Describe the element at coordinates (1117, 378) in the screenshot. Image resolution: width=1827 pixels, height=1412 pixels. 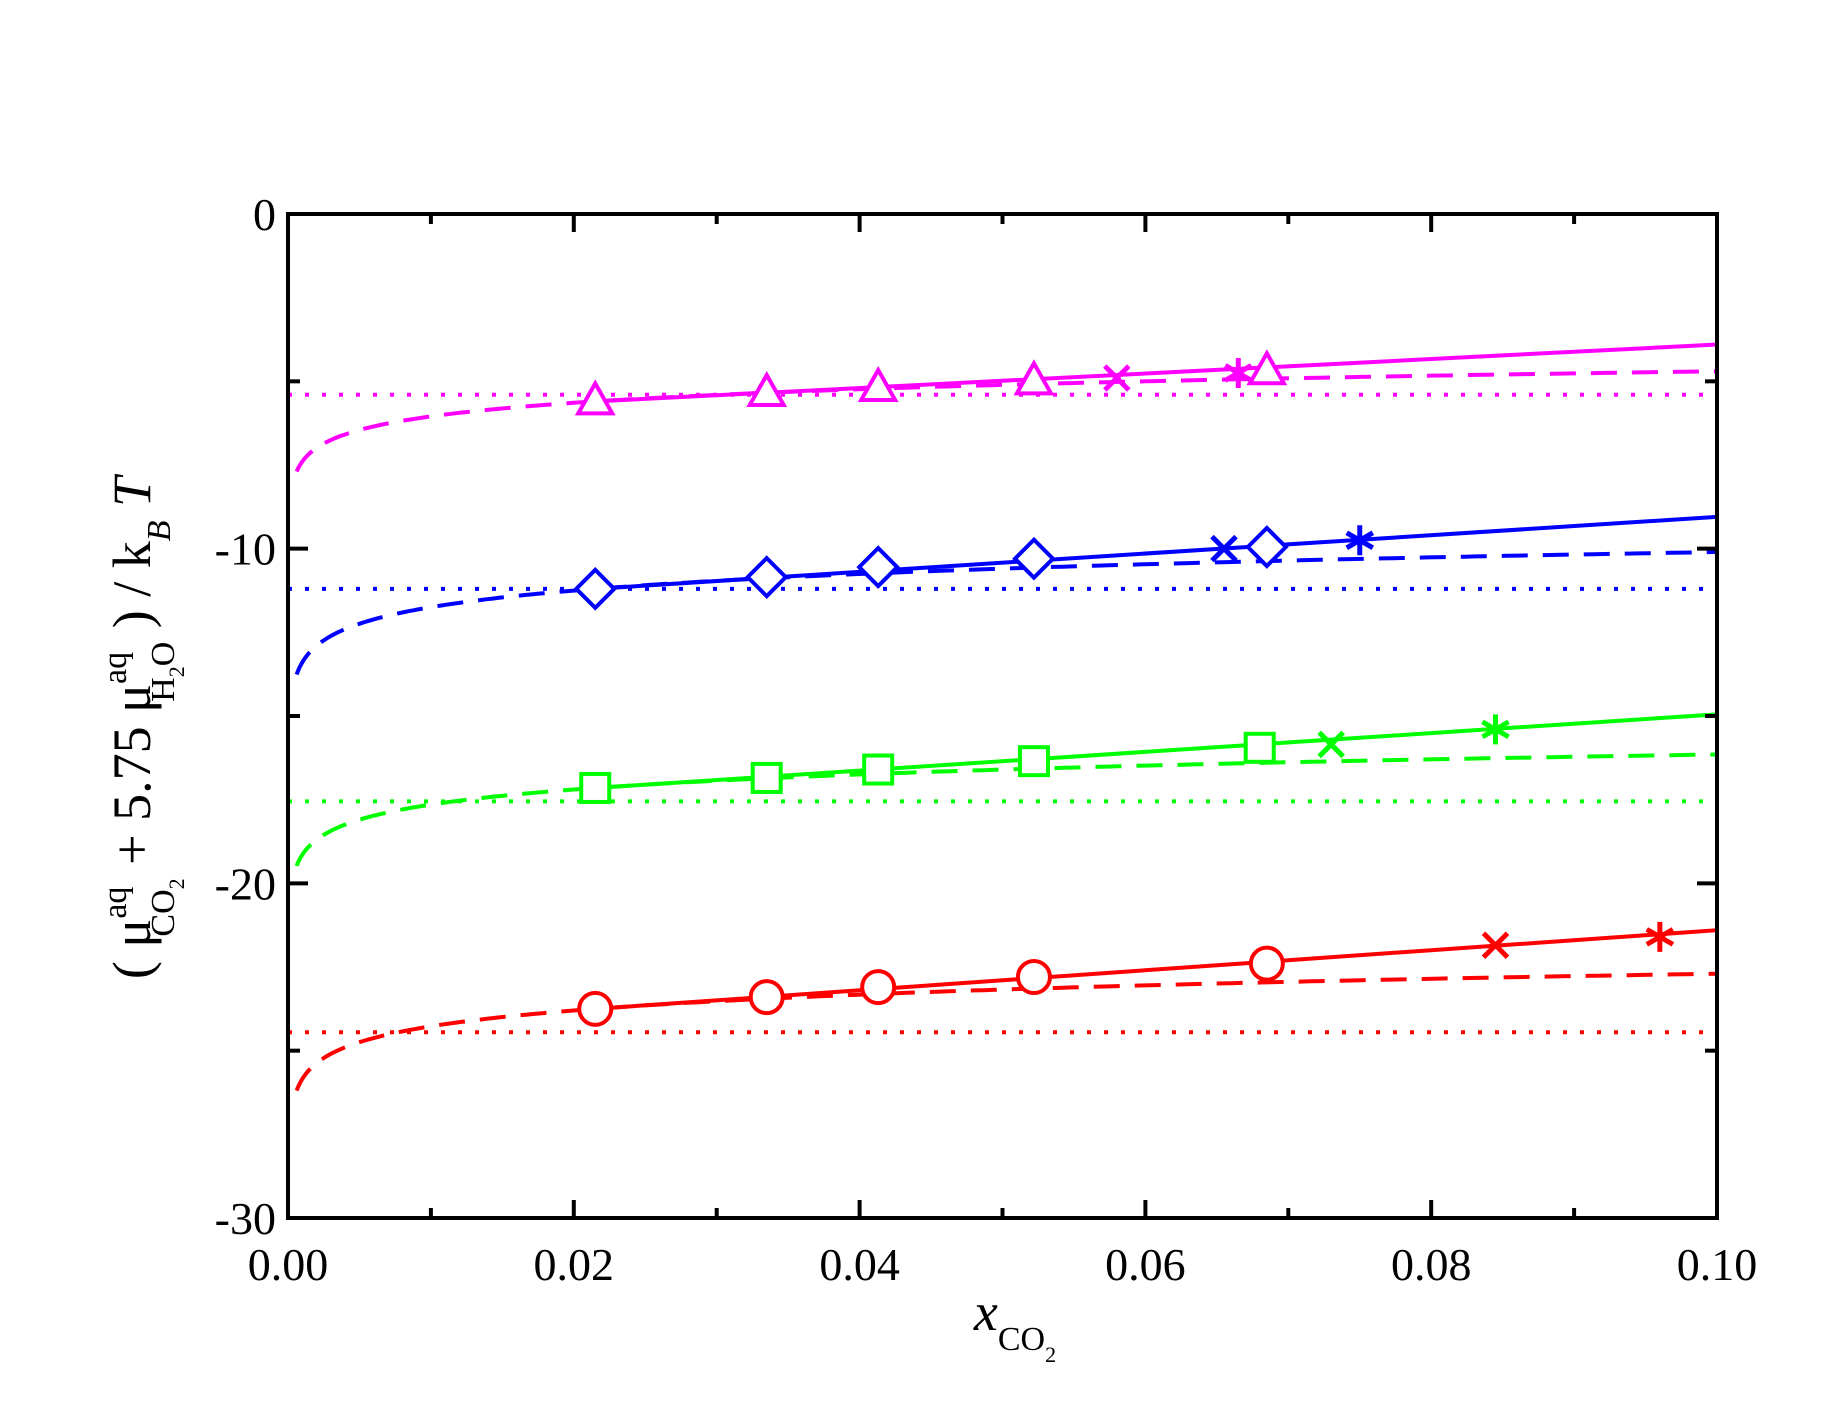
I see `series-1-x-marker` at that location.